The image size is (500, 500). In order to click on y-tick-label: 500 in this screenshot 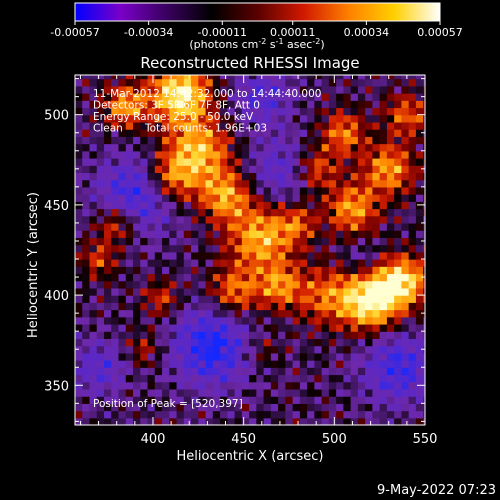, I will do `click(56, 116)`.